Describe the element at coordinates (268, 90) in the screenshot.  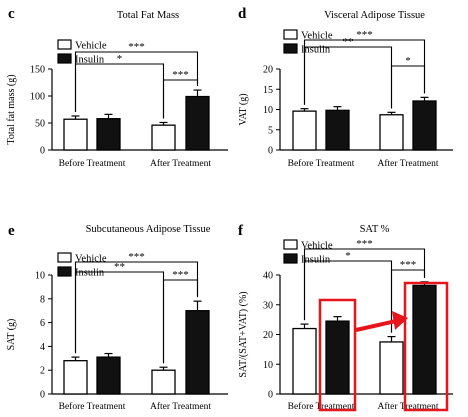
I see `y-tick-label: 15` at that location.